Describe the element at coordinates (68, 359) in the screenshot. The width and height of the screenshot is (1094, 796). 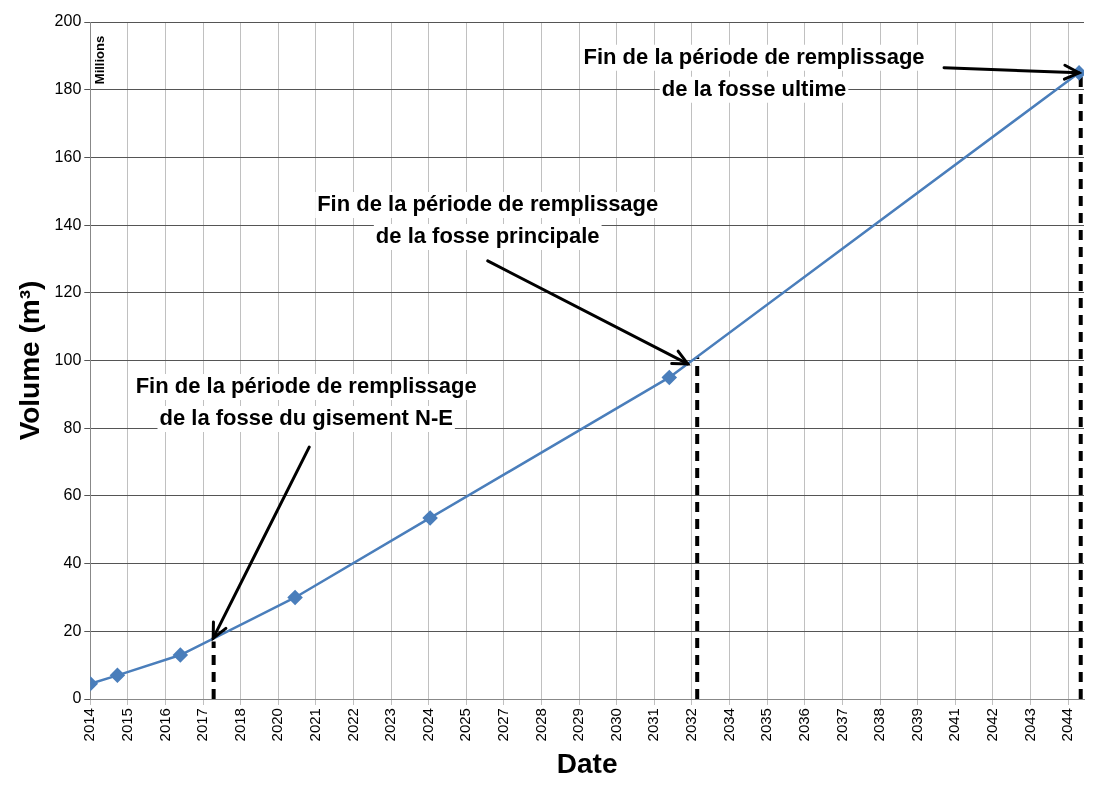
I see `y-tick-label: 100` at that location.